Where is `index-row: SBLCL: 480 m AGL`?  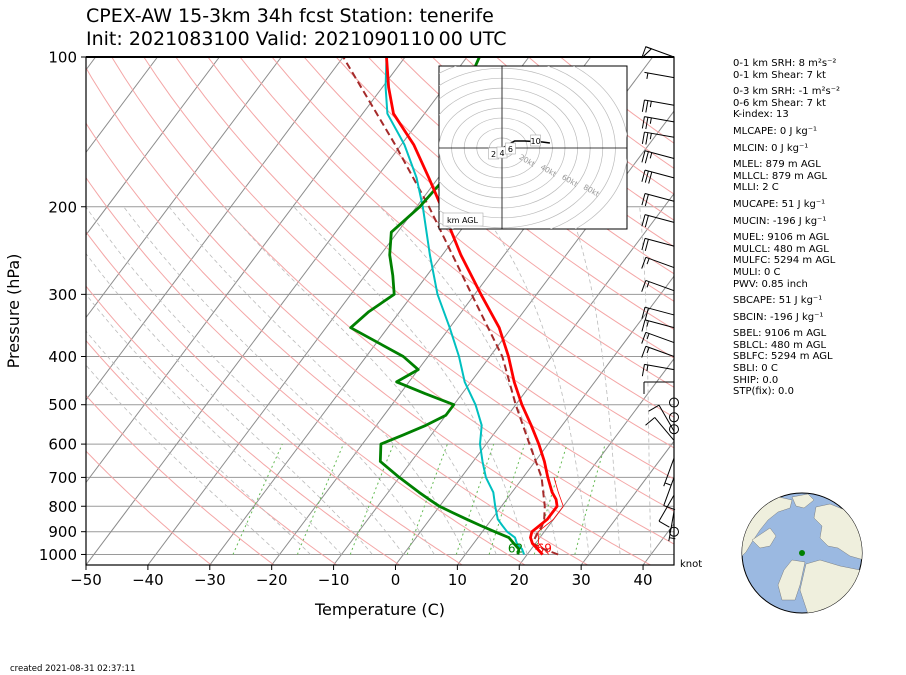
index-row: SBLCL: 480 m AGL is located at coordinates (780, 345).